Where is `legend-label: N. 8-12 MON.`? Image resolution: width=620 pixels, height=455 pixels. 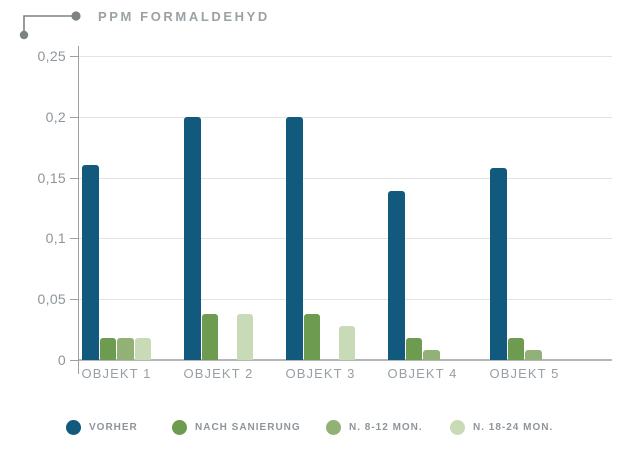 legend-label: N. 8-12 MON. is located at coordinates (386, 427).